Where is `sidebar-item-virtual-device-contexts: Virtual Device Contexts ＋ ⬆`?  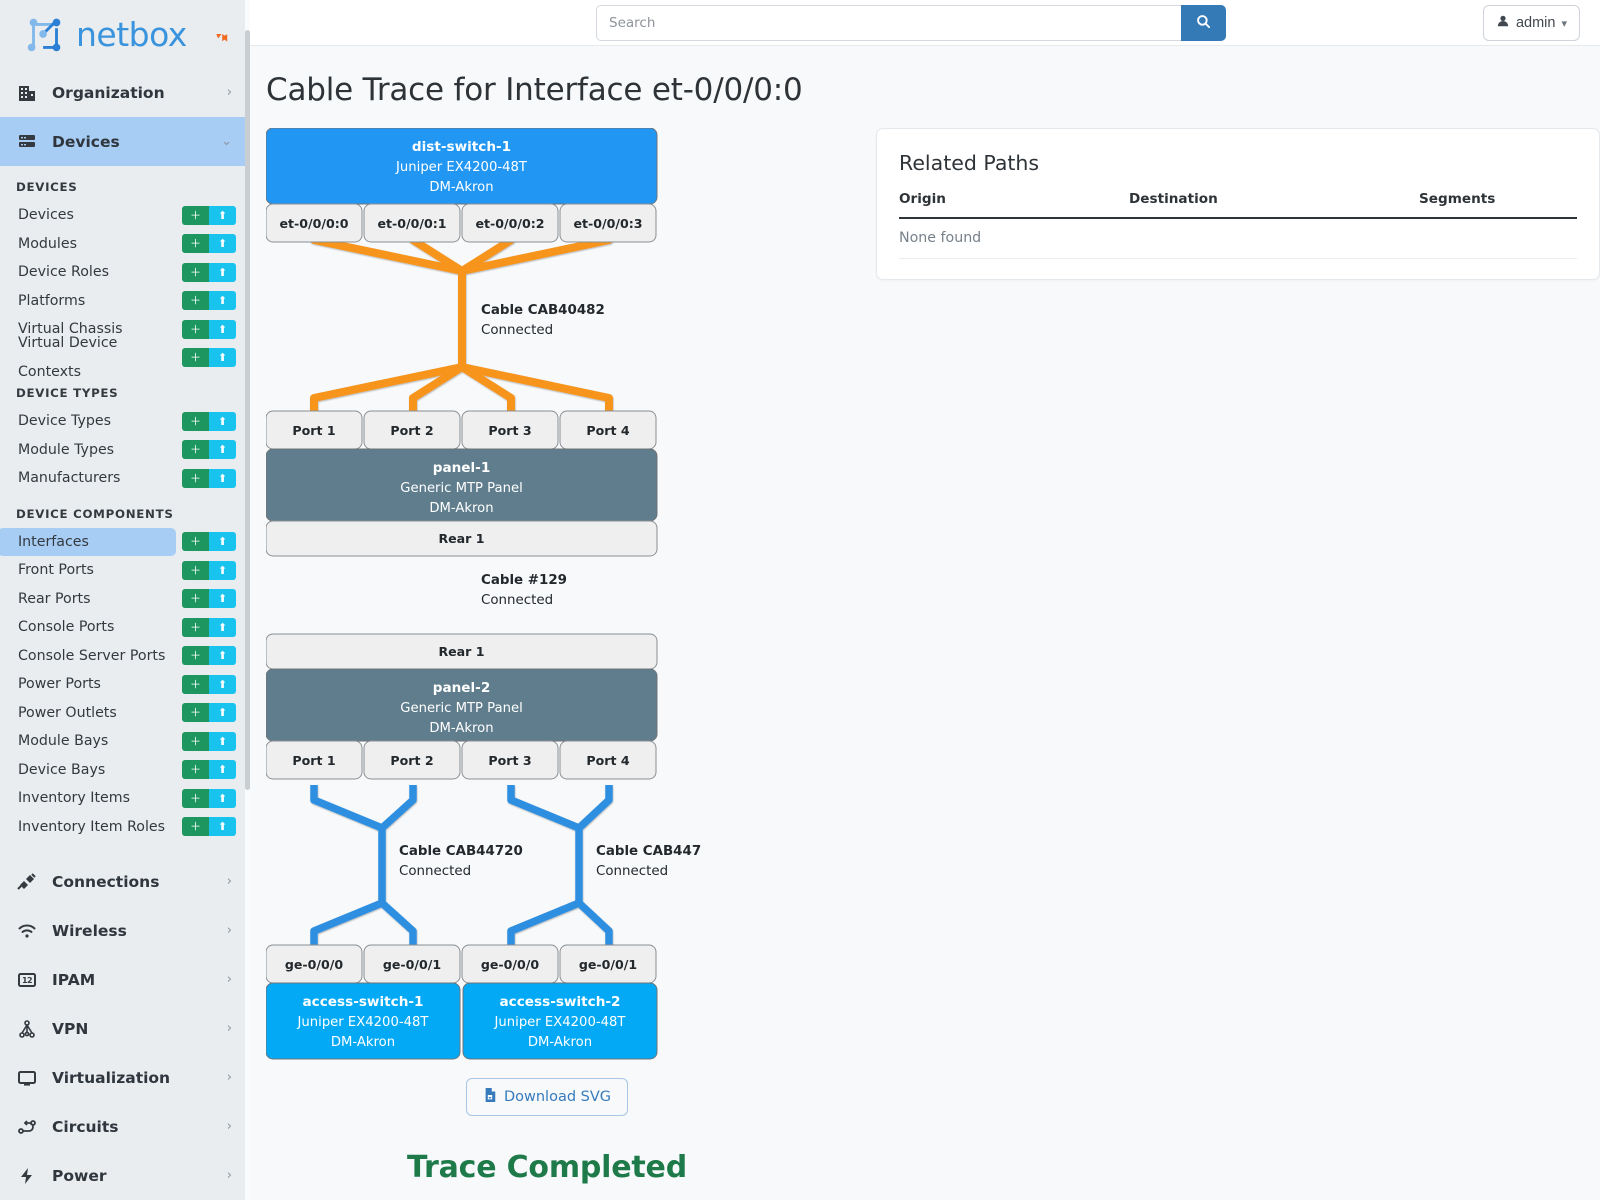
sidebar-item-virtual-device-contexts: Virtual Device Contexts ＋ ⬆ is located at coordinates (122, 357).